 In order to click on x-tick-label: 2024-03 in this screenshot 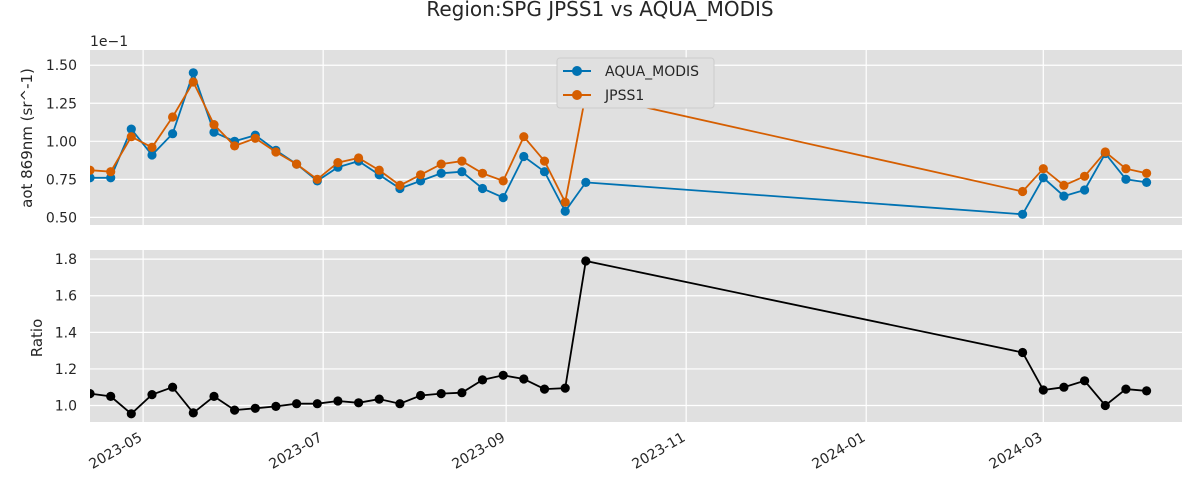, I will do `click(1016, 451)`.